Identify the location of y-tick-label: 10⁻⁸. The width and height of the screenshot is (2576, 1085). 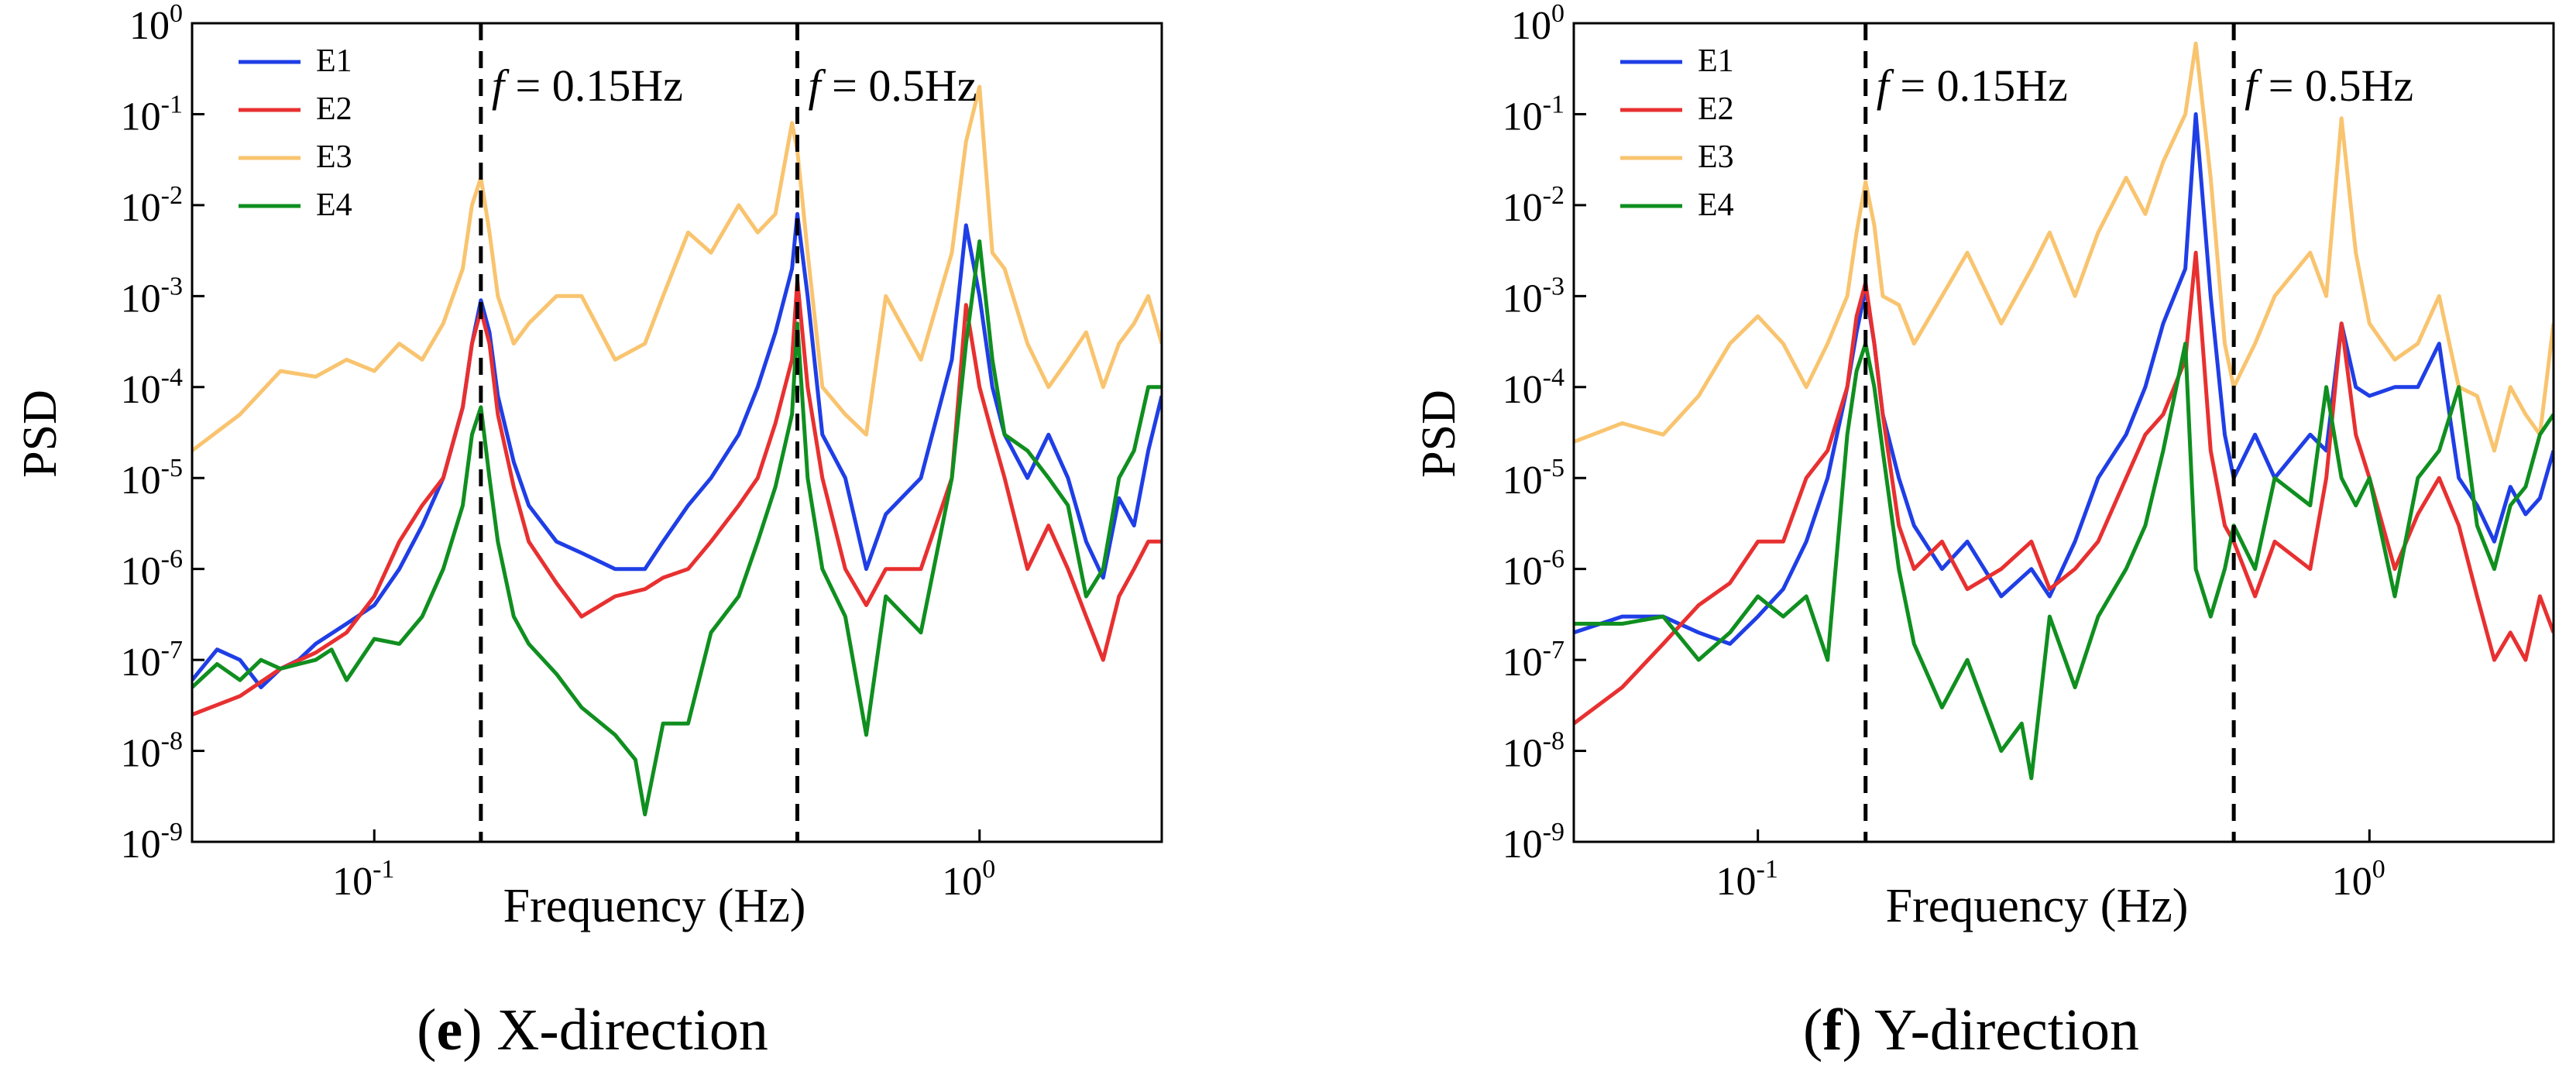
(1533, 751).